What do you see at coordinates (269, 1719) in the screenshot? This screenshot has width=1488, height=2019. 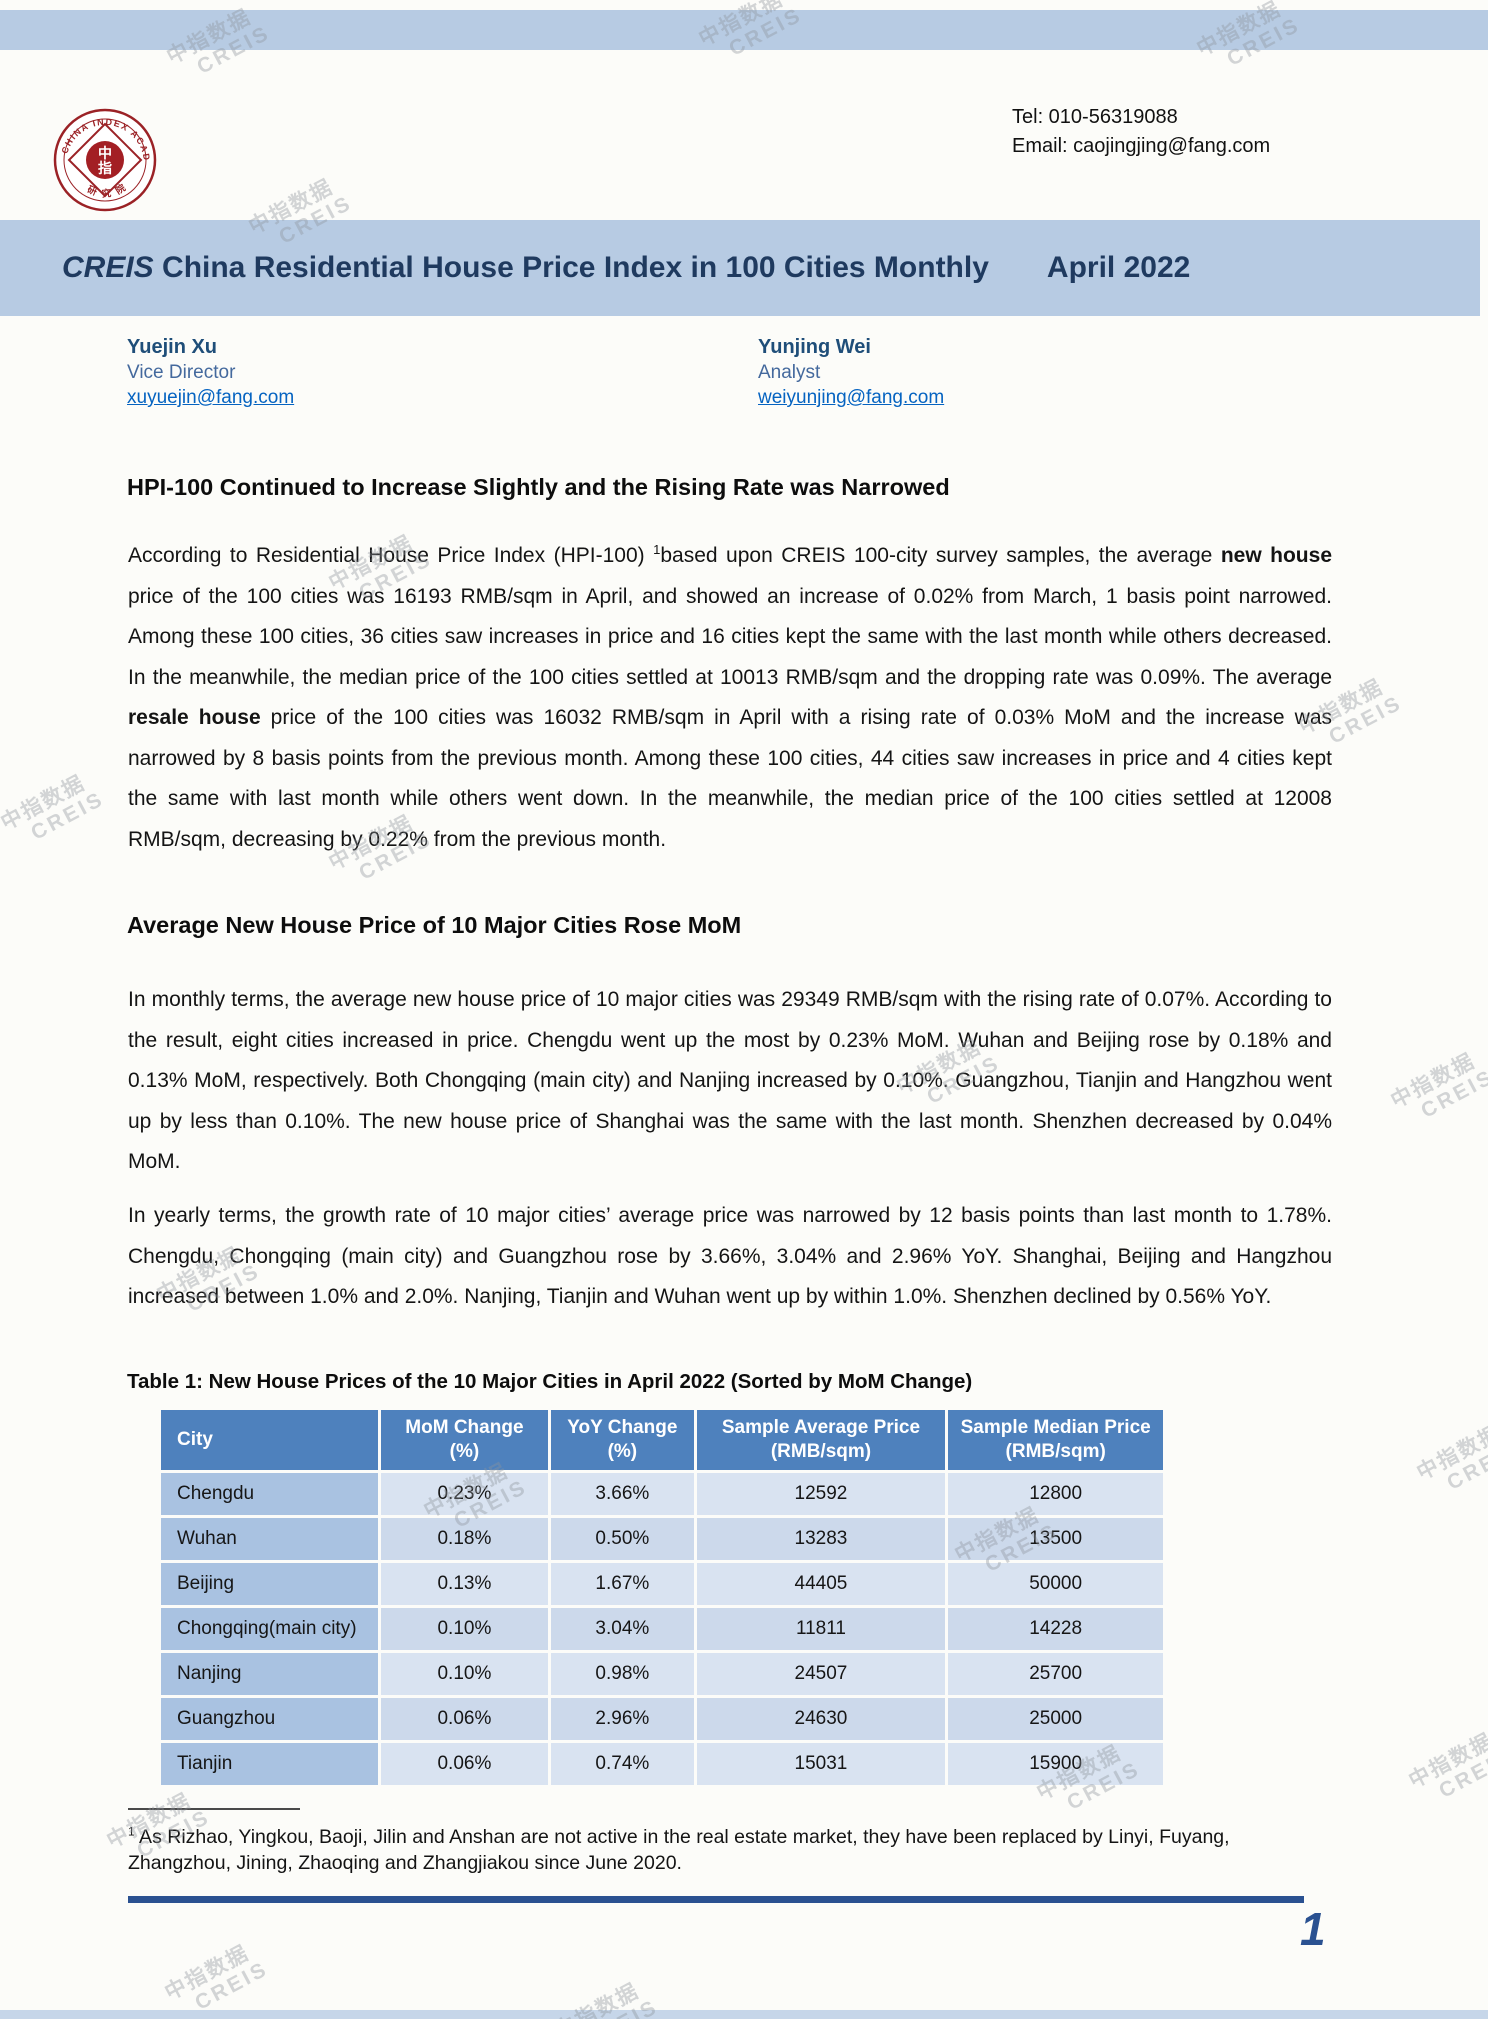 I see `city-cell: Guangzhou` at bounding box center [269, 1719].